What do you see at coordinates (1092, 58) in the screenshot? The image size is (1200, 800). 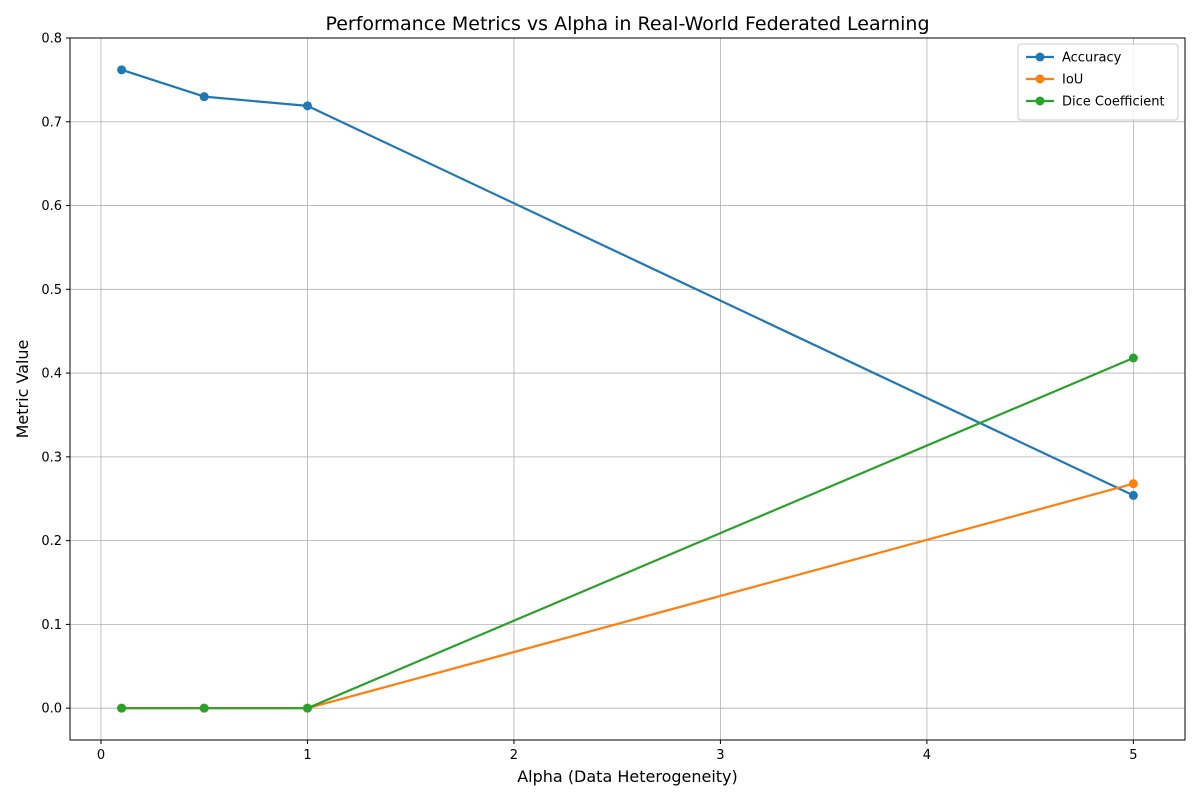 I see `legend-label: Accuracy` at bounding box center [1092, 58].